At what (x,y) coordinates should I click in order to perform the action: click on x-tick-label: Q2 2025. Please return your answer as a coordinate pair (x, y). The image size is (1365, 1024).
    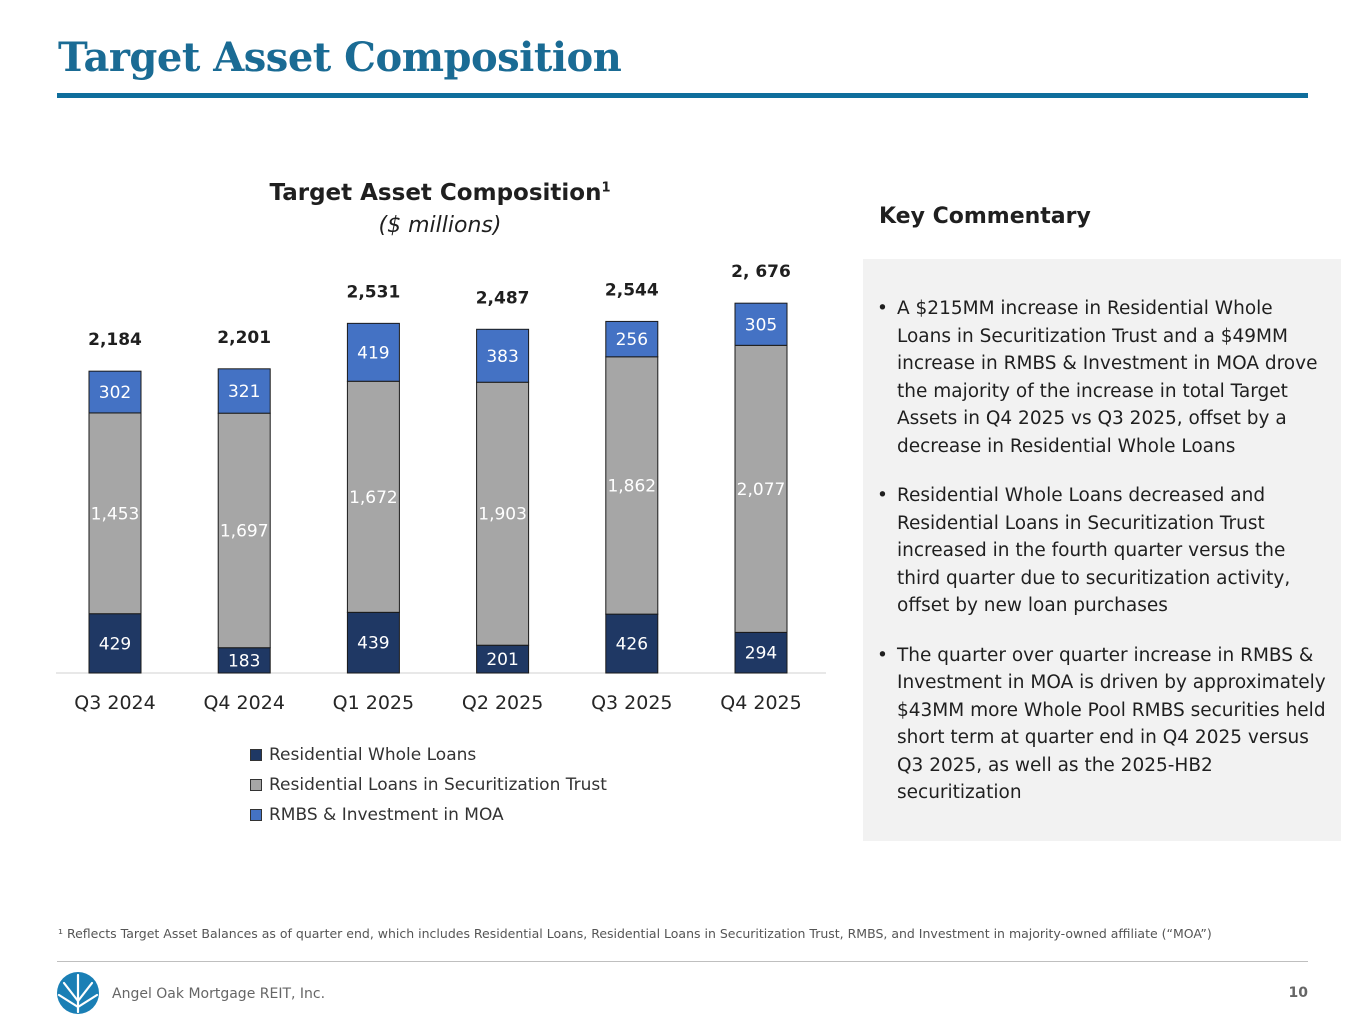
    Looking at the image, I should click on (502, 703).